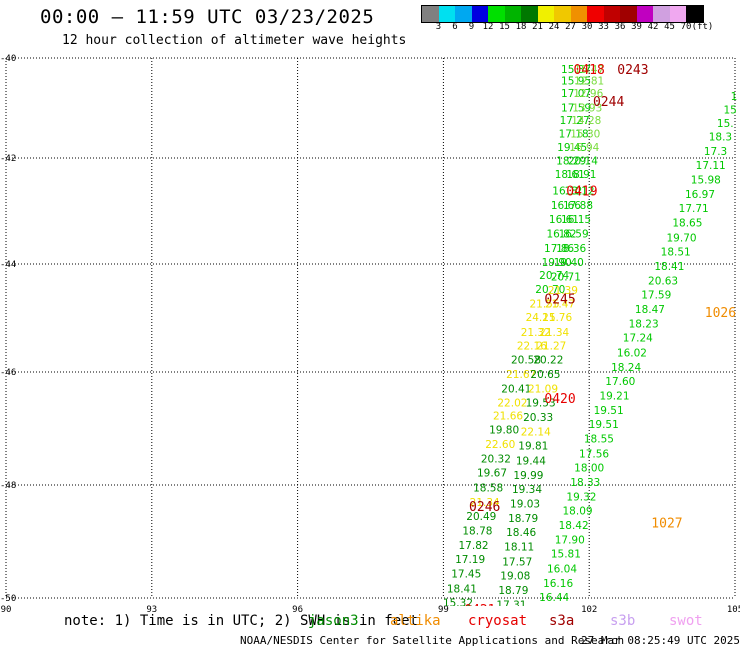 The height and width of the screenshot is (650, 740). What do you see at coordinates (477, 532) in the screenshot?
I see `wave-height-label: 18.78` at bounding box center [477, 532].